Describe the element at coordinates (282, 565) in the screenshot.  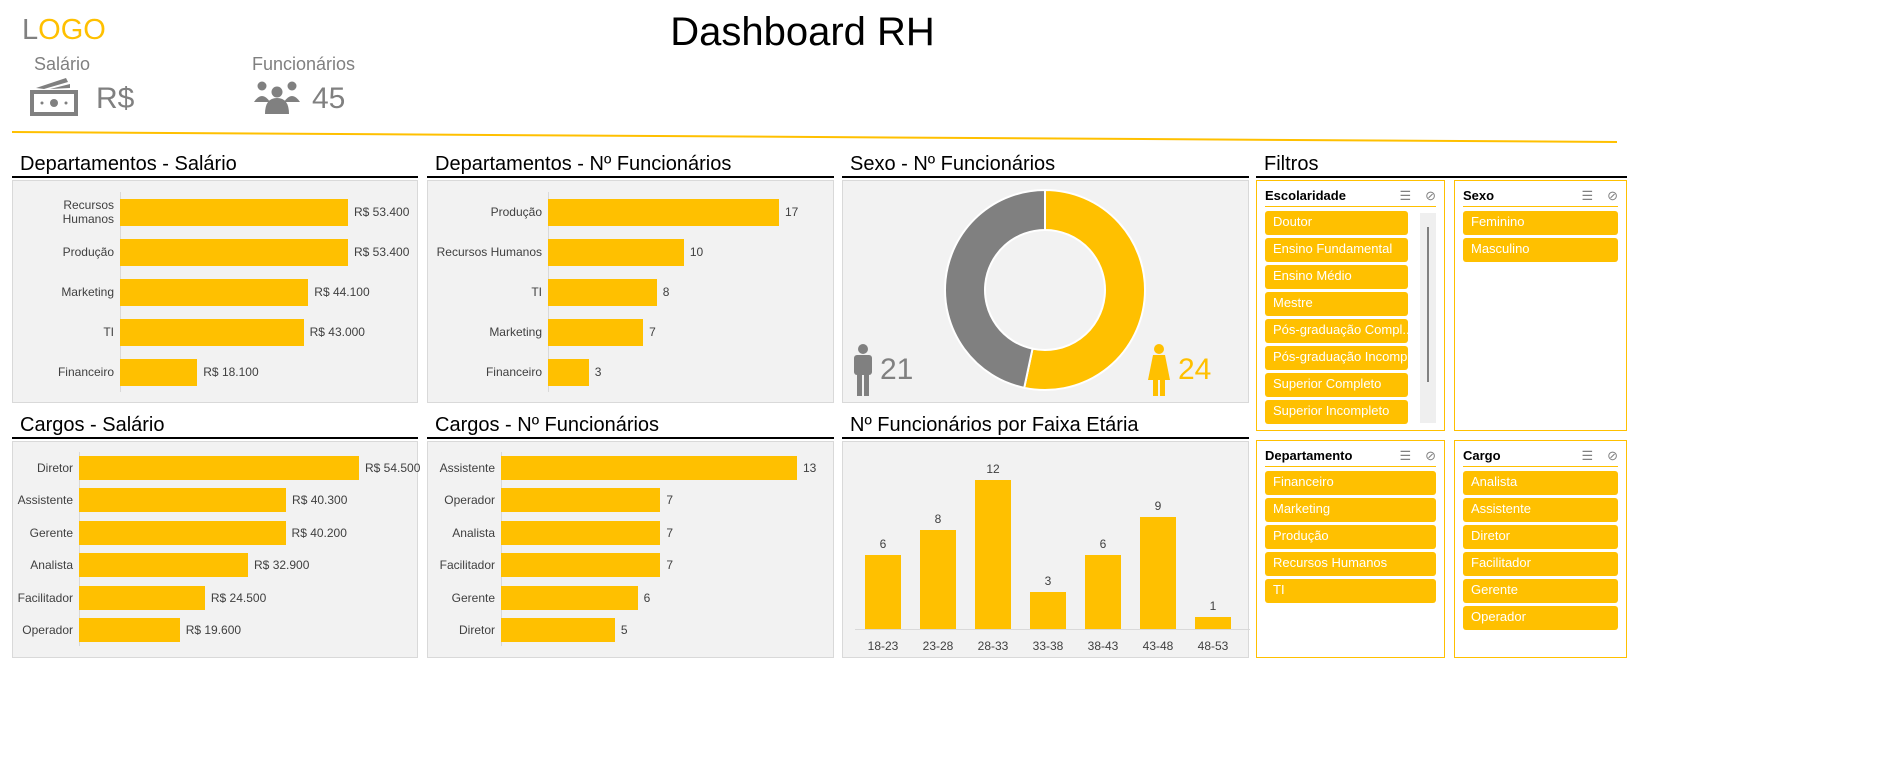
I see `data-label: R$ 32.900` at that location.